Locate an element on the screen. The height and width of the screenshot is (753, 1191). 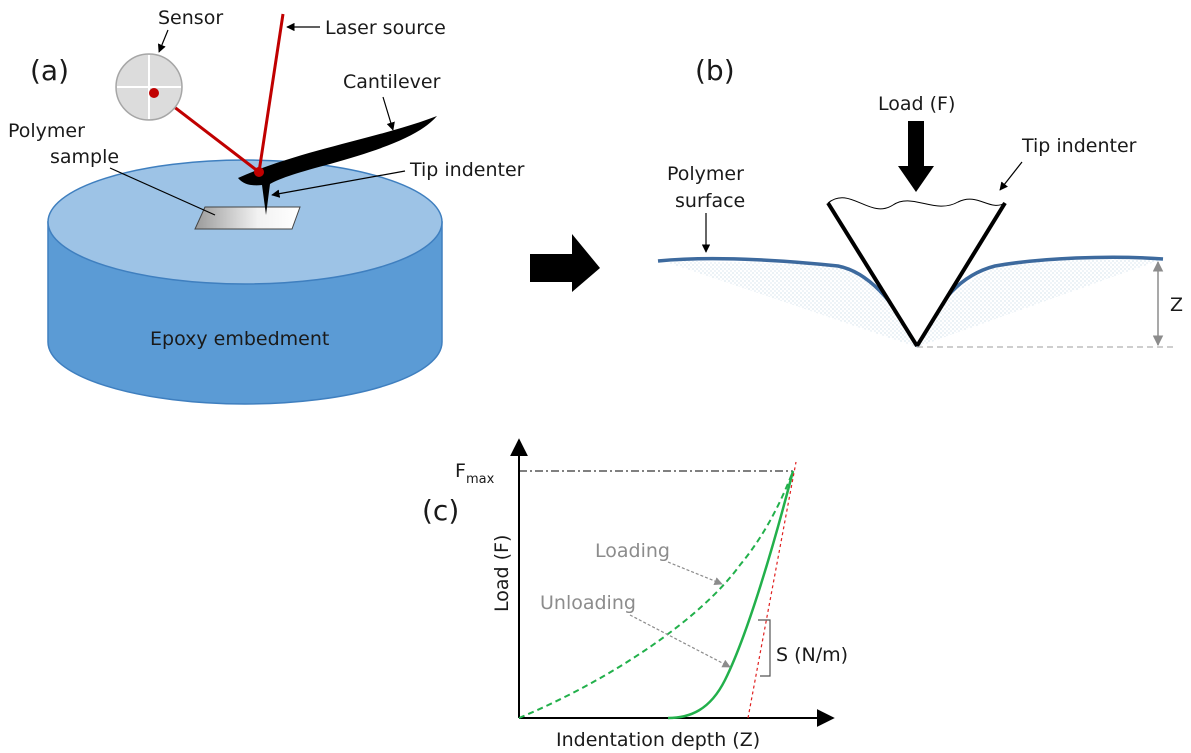
fmax-label: Fmax is located at coordinates (475, 473).